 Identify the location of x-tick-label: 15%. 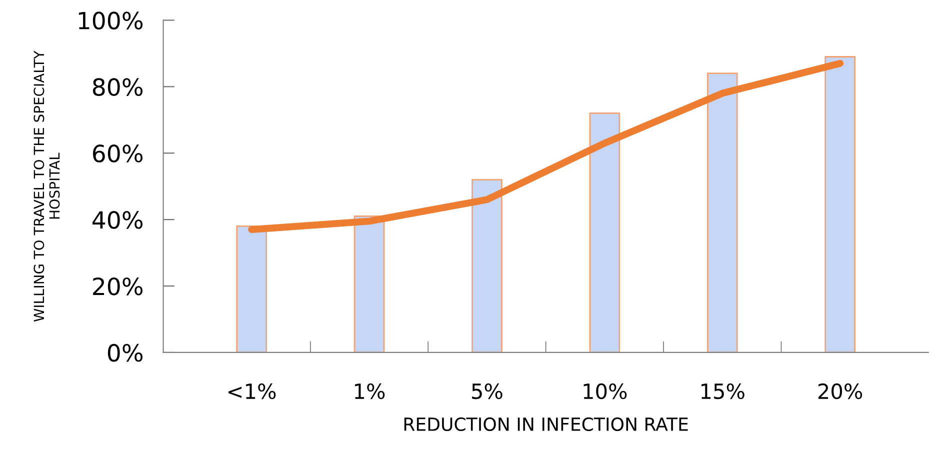
(722, 391).